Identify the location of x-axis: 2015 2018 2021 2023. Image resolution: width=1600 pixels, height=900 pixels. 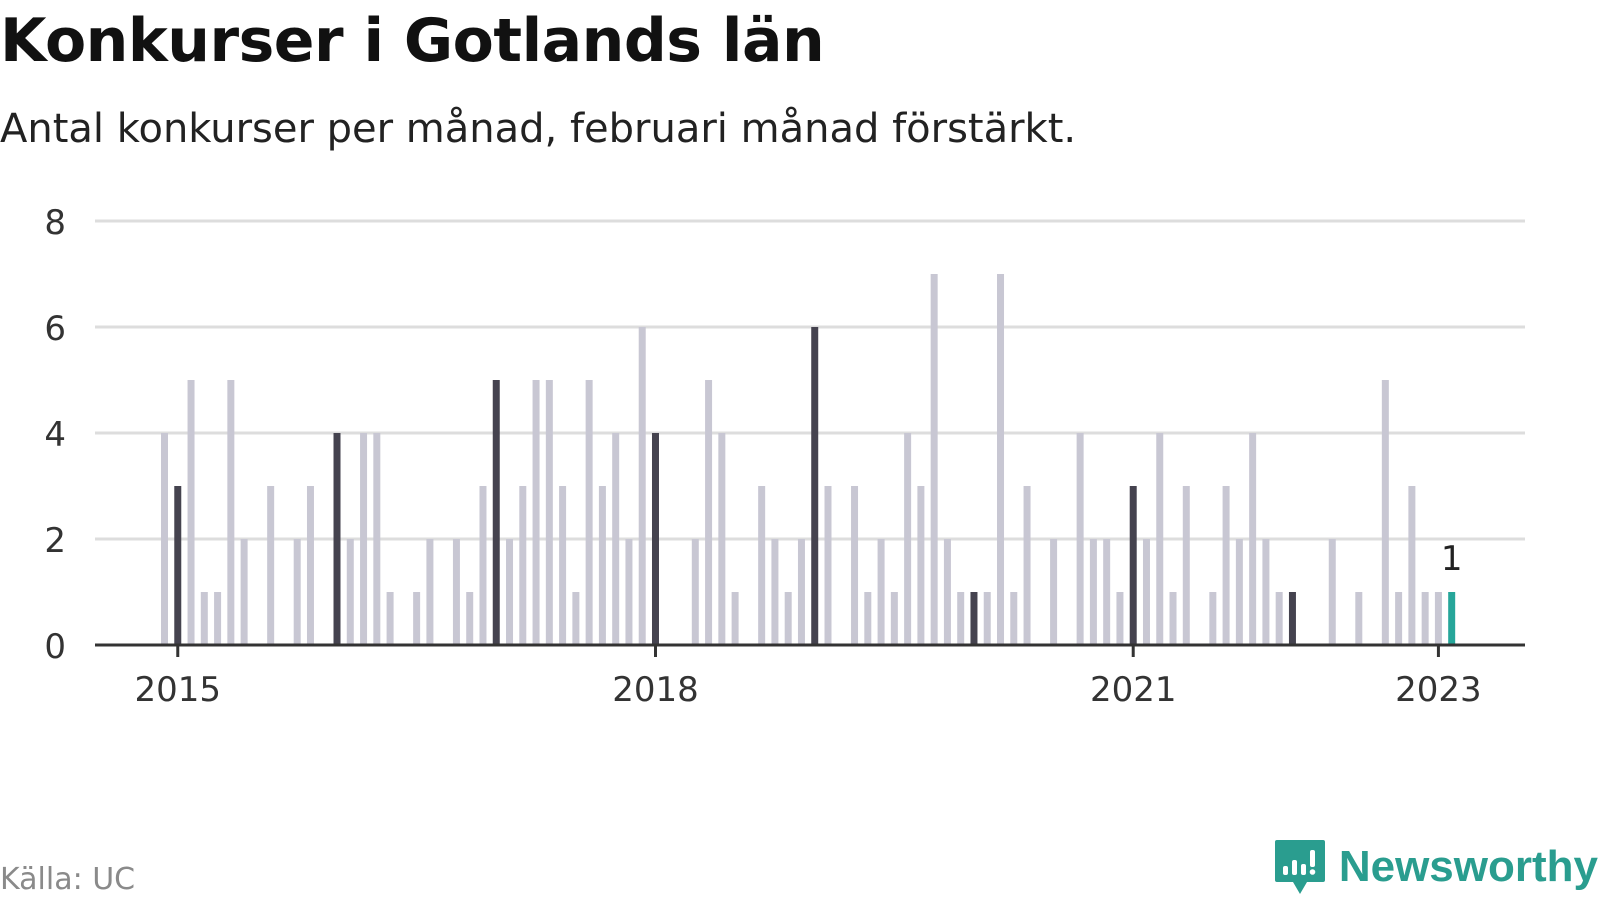
(810, 676).